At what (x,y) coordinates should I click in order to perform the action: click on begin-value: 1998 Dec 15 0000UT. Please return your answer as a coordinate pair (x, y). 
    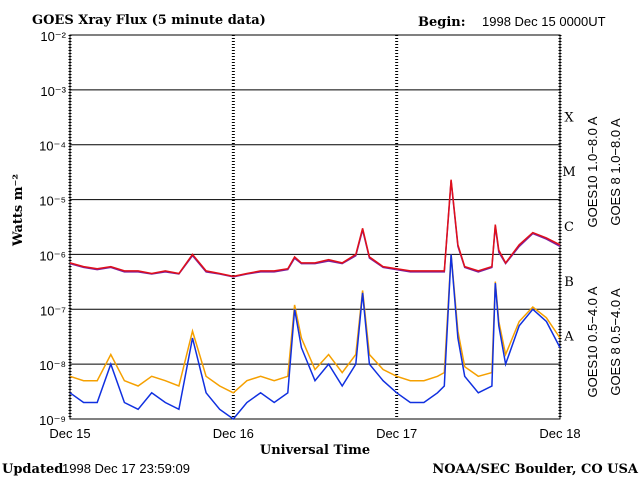
    Looking at the image, I should click on (544, 21).